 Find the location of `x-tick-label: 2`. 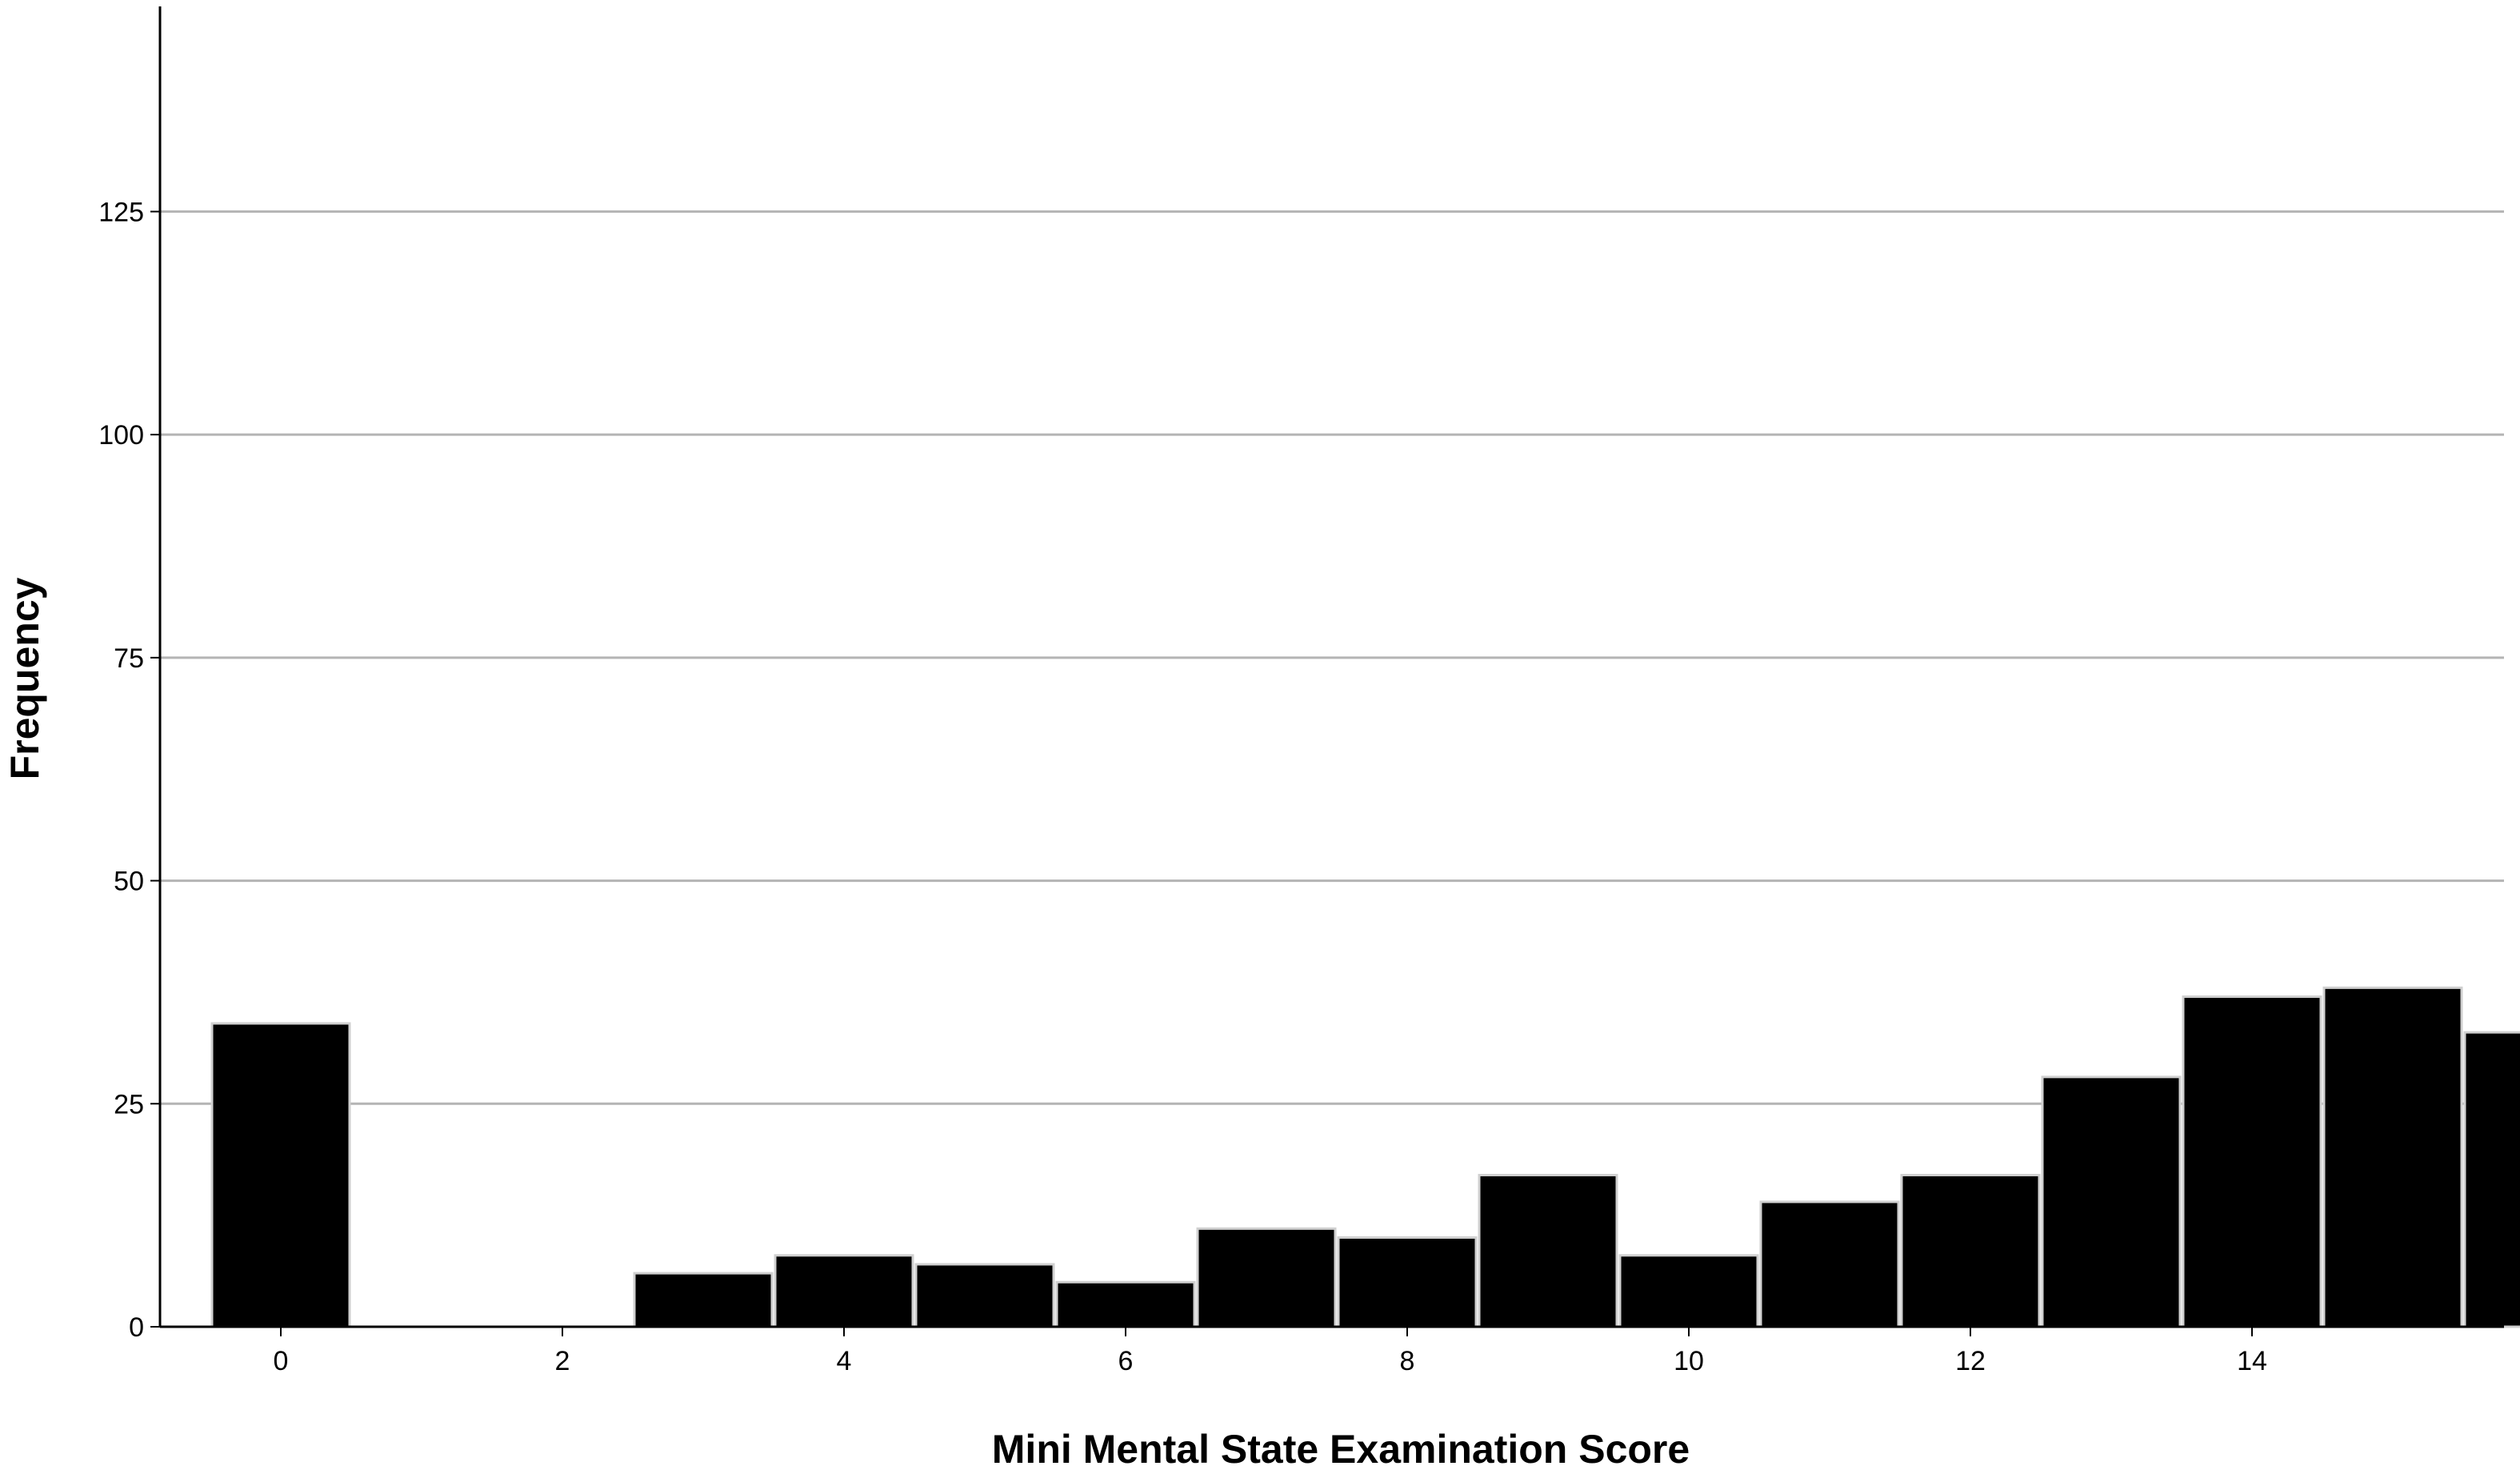

x-tick-label: 2 is located at coordinates (562, 1361).